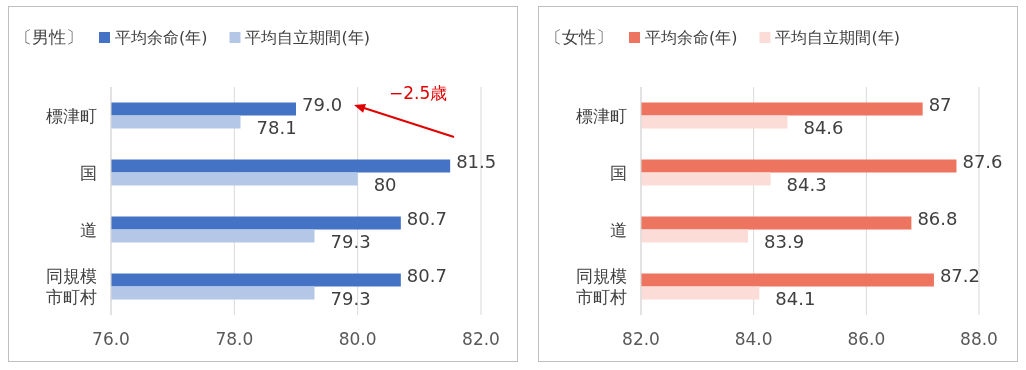 This screenshot has width=1026, height=370. Describe the element at coordinates (784, 241) in the screenshot. I see `data-label: 83.9` at that location.